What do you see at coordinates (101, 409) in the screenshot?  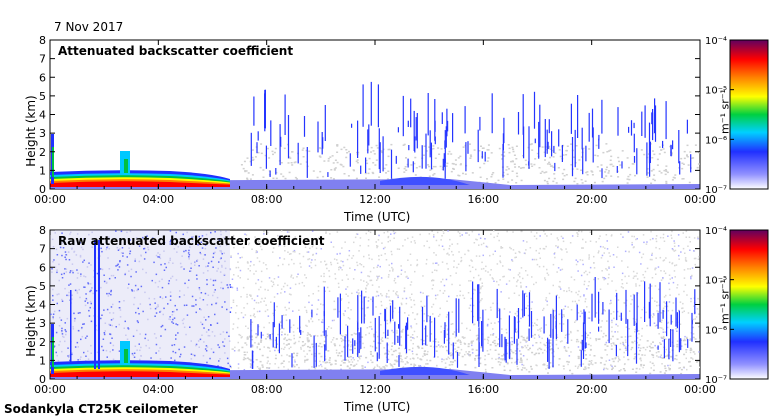 I see `instrument-label: Sodankyla CT25K ceilometer` at bounding box center [101, 409].